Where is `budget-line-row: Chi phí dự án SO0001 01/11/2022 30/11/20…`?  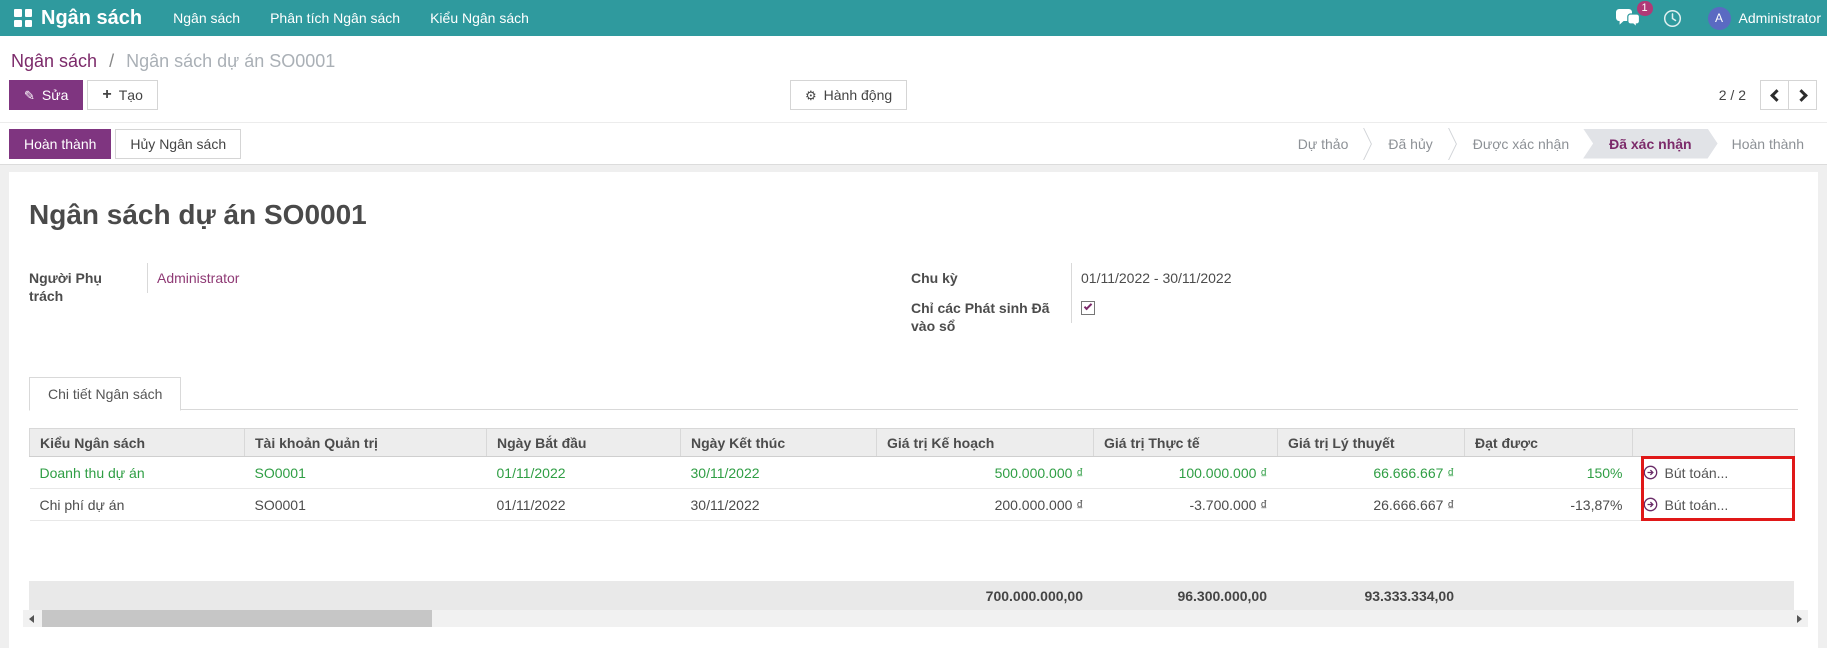 budget-line-row: Chi phí dự án SO0001 01/11/2022 30/11/20… is located at coordinates (912, 504).